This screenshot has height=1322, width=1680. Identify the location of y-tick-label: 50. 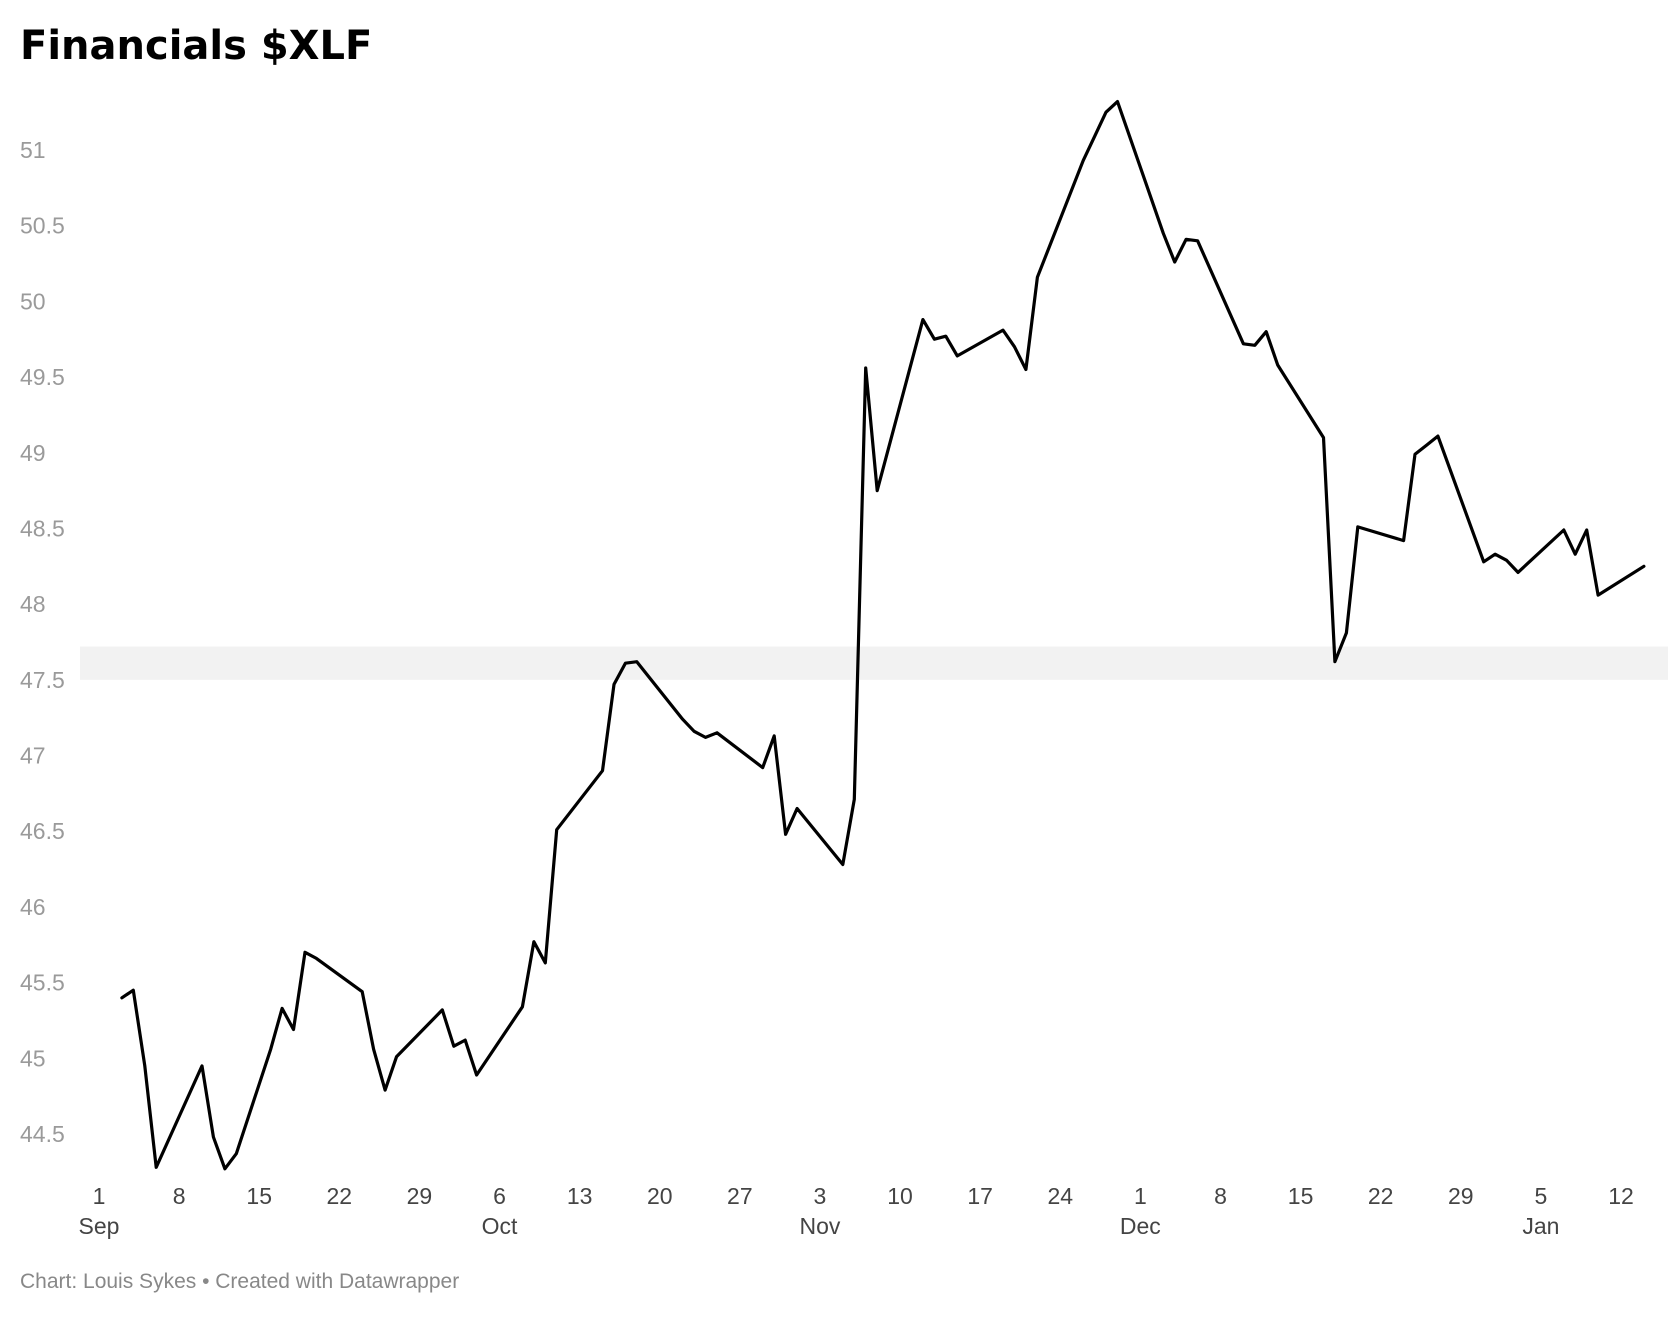
(33, 301).